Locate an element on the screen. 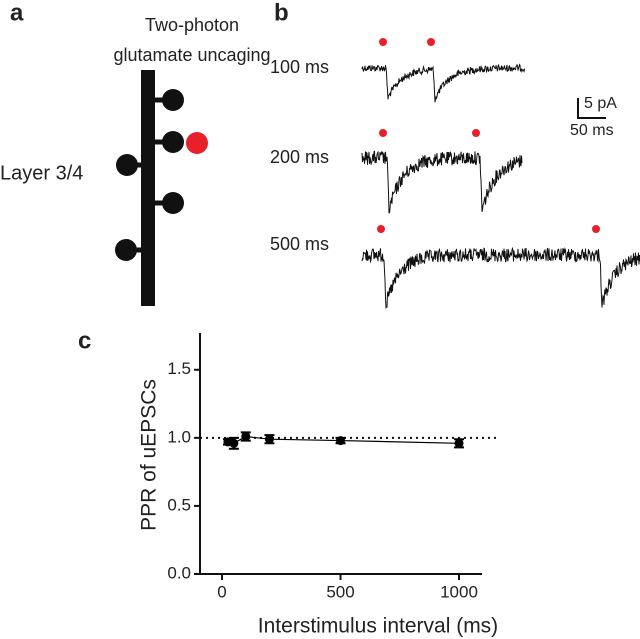 The height and width of the screenshot is (639, 640). trace-label: 100 ms is located at coordinates (299, 67).